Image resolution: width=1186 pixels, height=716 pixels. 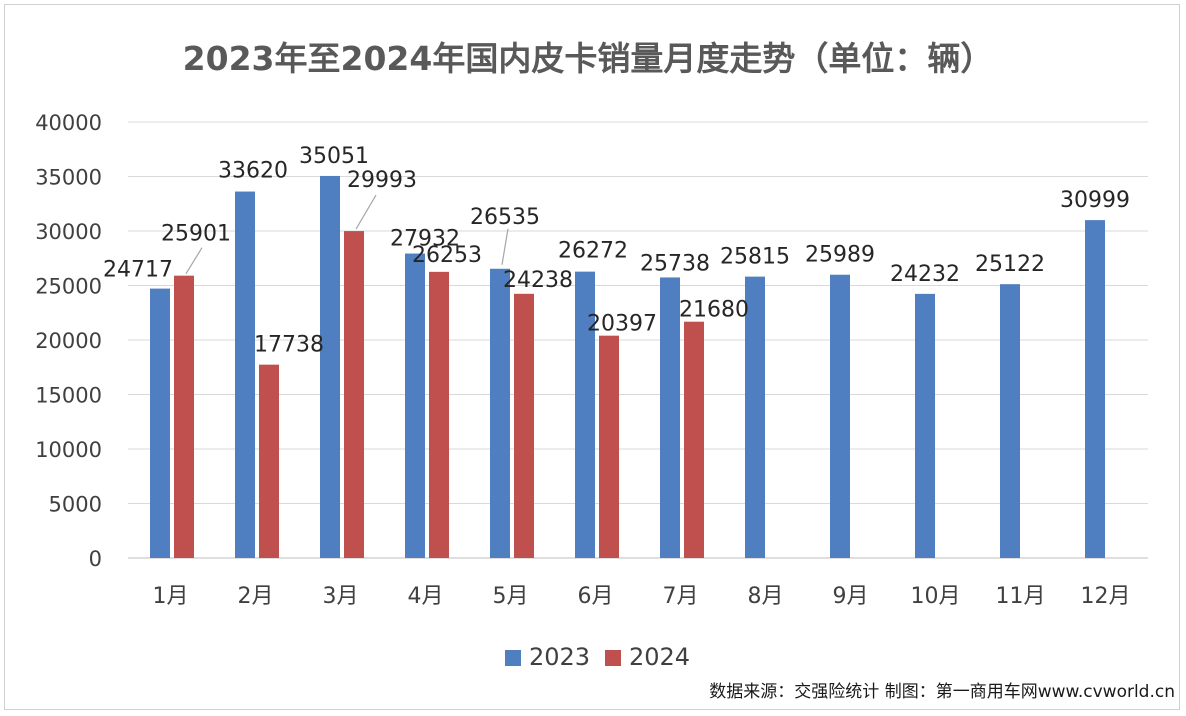 I want to click on data-label-2023-7月: 25738, so click(x=675, y=263).